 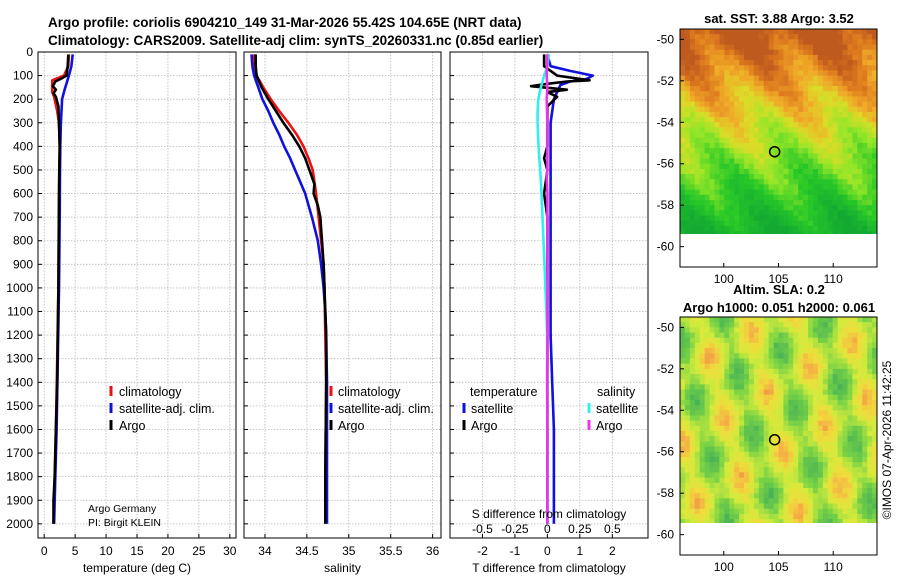 What do you see at coordinates (779, 289) in the screenshot?
I see `sla-map-title-line1: Altim. SLA: 0.2` at bounding box center [779, 289].